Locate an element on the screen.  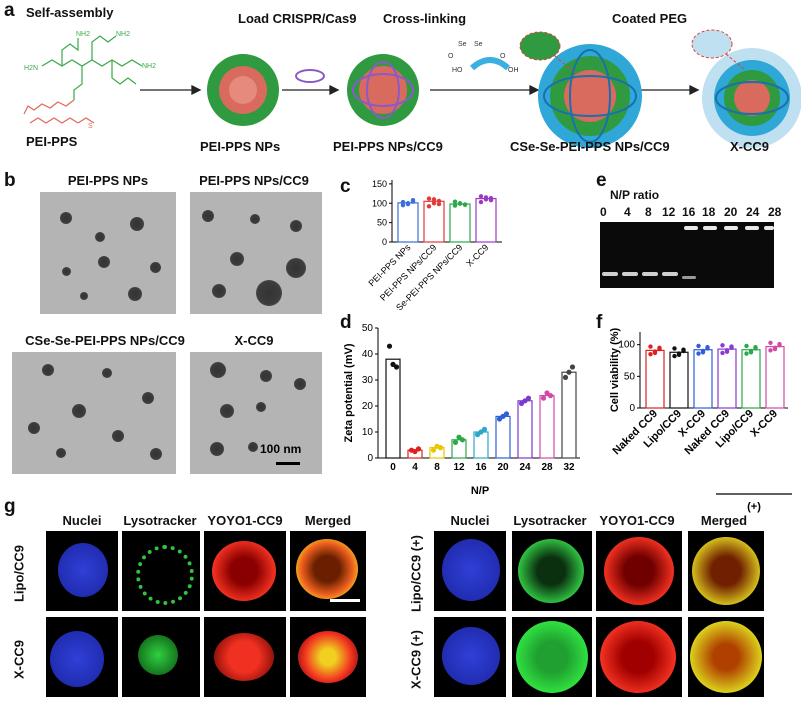
g-col-nuclei-left: Nuclei is located at coordinates (82, 520).